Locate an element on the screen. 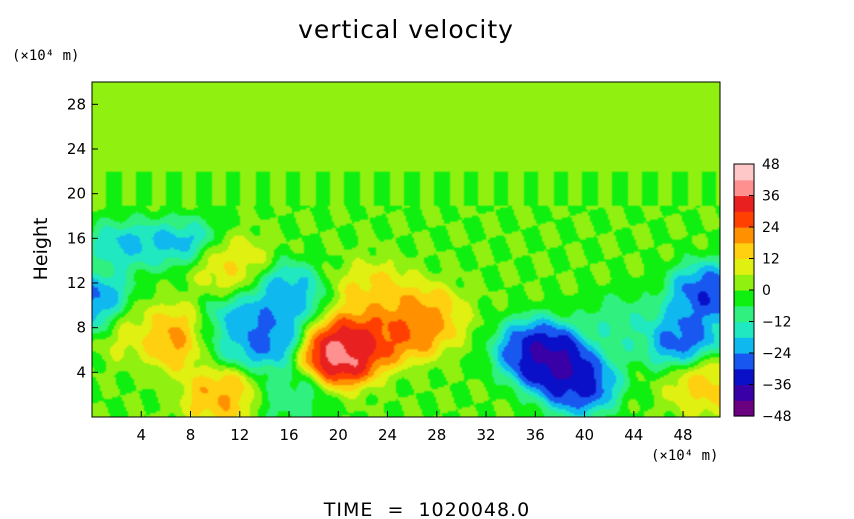 The height and width of the screenshot is (519, 854). time-label: TIME = 1020048.0 is located at coordinates (426, 509).